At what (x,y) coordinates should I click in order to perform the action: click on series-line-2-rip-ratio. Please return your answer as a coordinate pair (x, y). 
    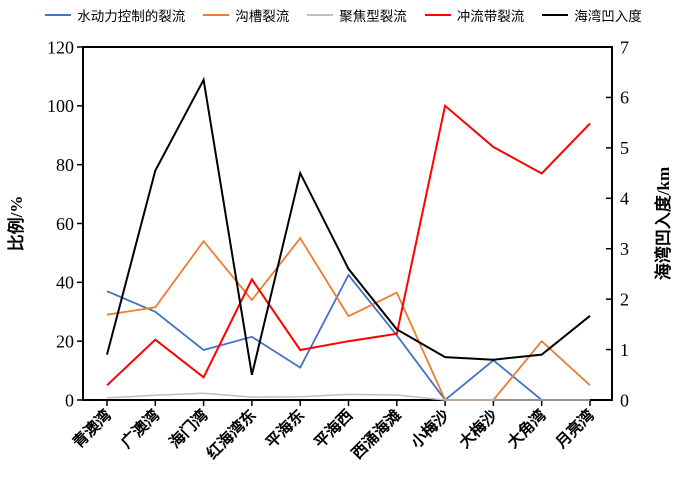
    Looking at the image, I should click on (348, 396).